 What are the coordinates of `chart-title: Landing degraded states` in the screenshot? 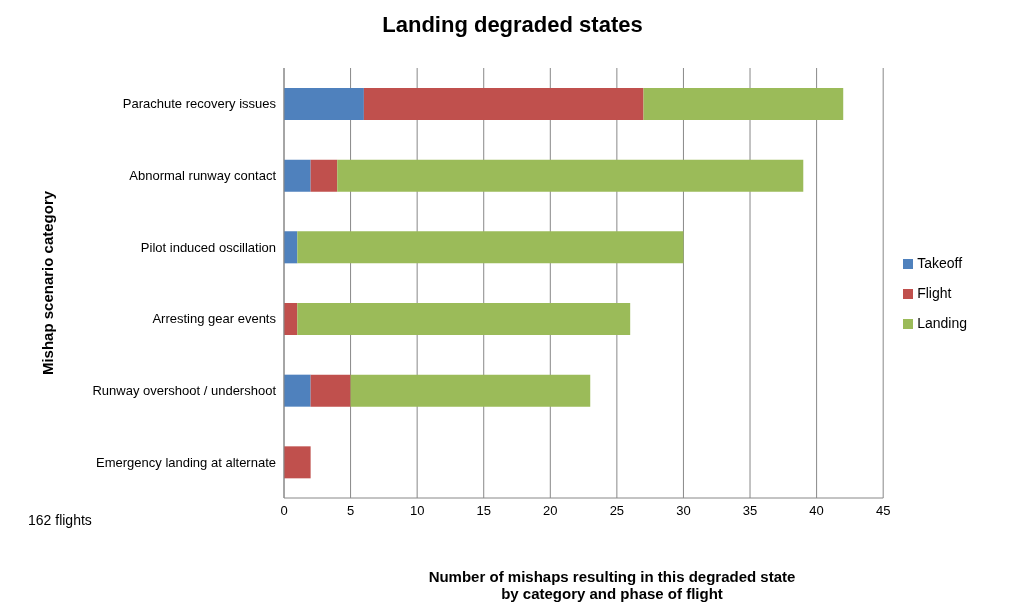 It's located at (512, 25).